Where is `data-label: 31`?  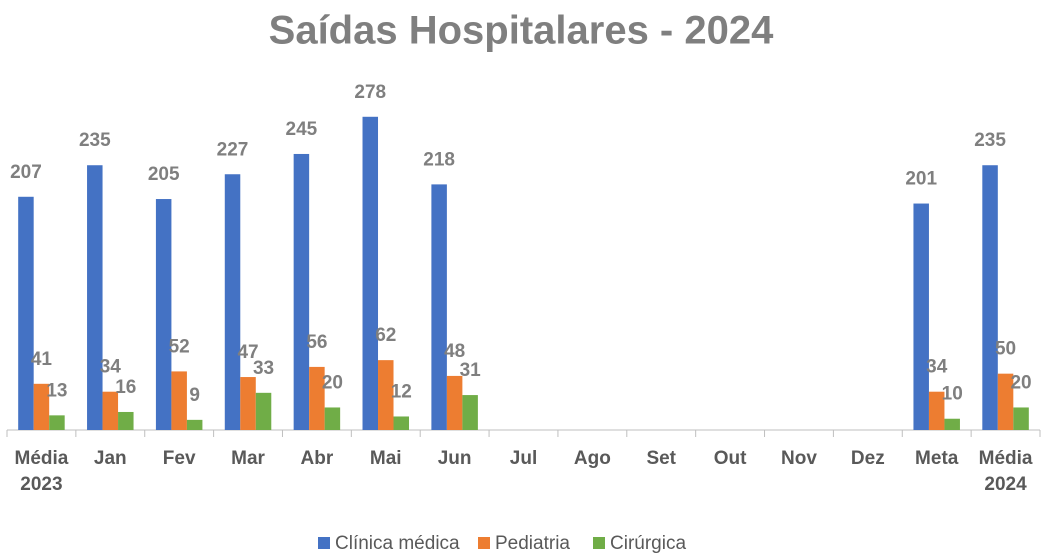
data-label: 31 is located at coordinates (471, 370).